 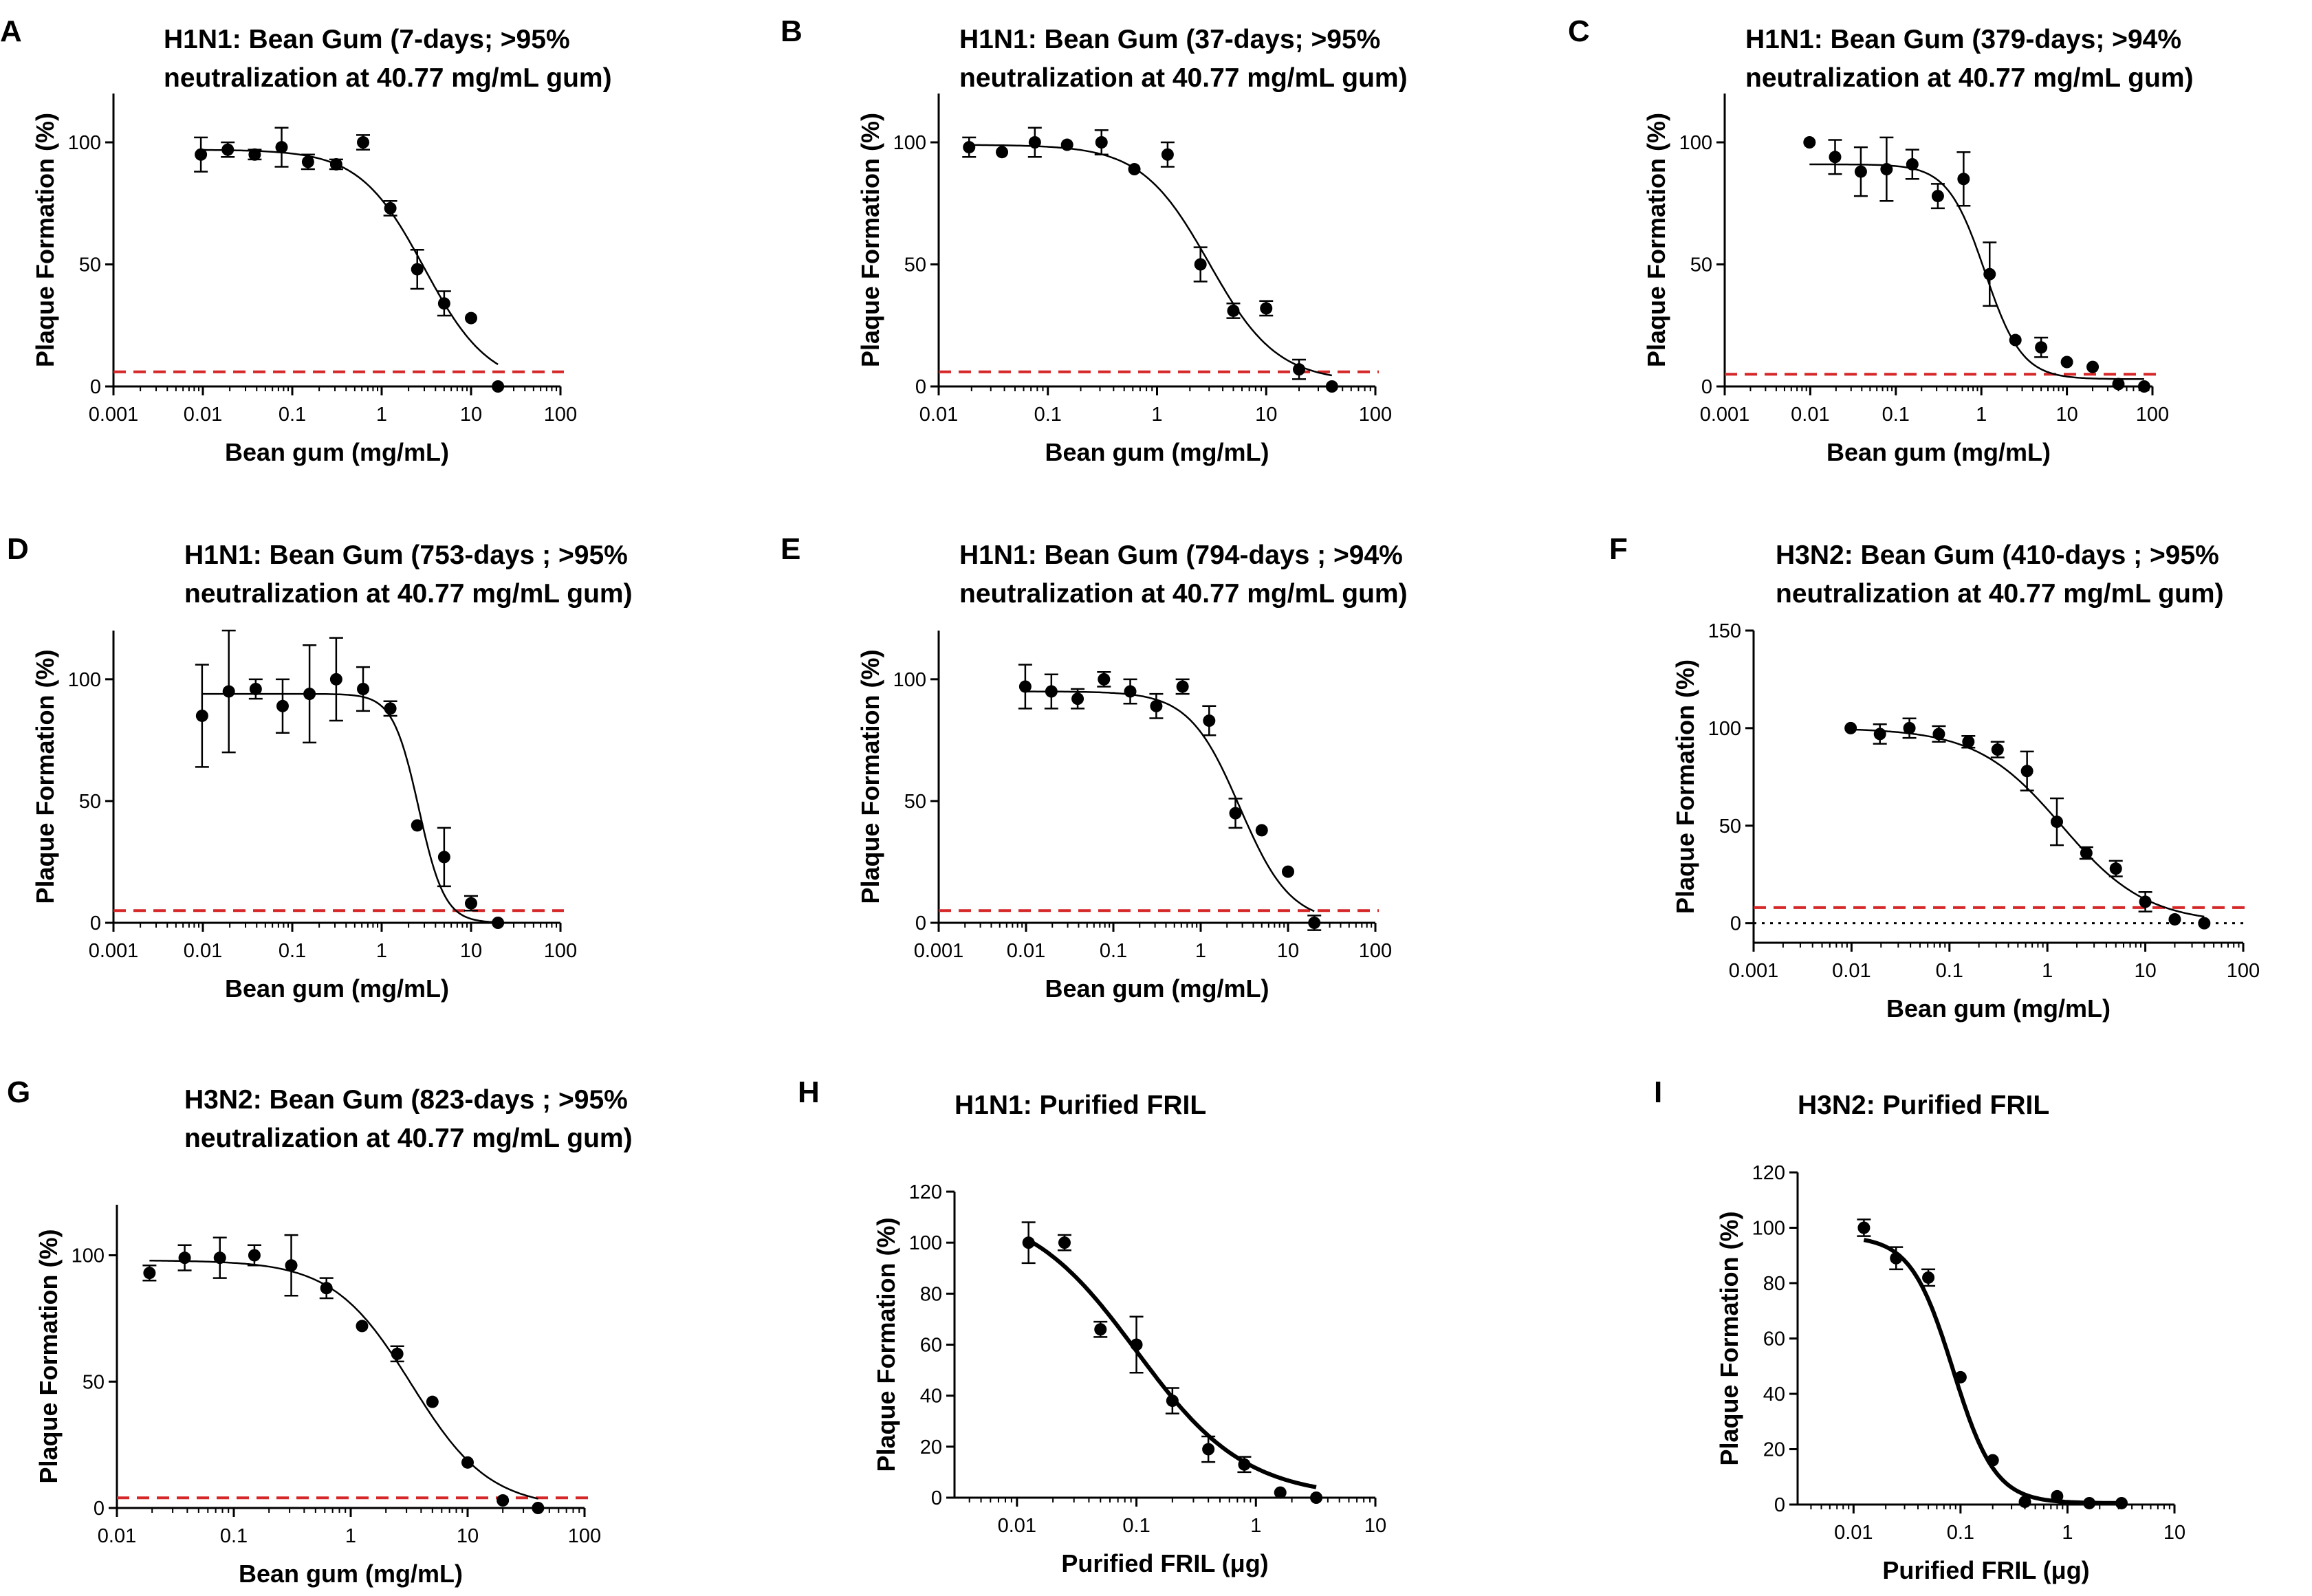 I want to click on y-tick-label-f: 50, so click(x=1730, y=827).